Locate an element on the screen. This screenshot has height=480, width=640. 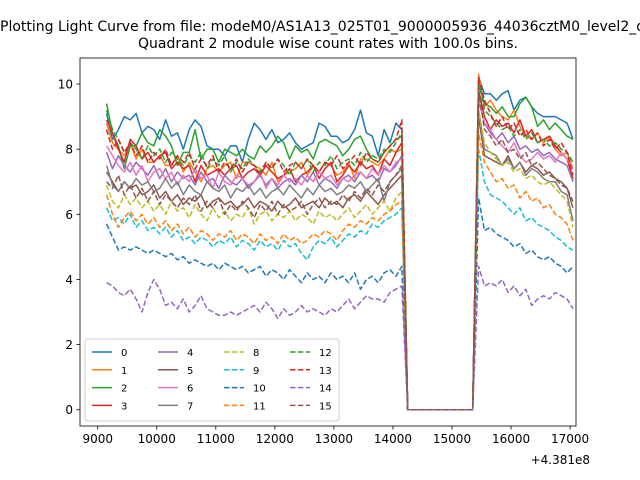
x-tick-label: 12000 is located at coordinates (275, 439).